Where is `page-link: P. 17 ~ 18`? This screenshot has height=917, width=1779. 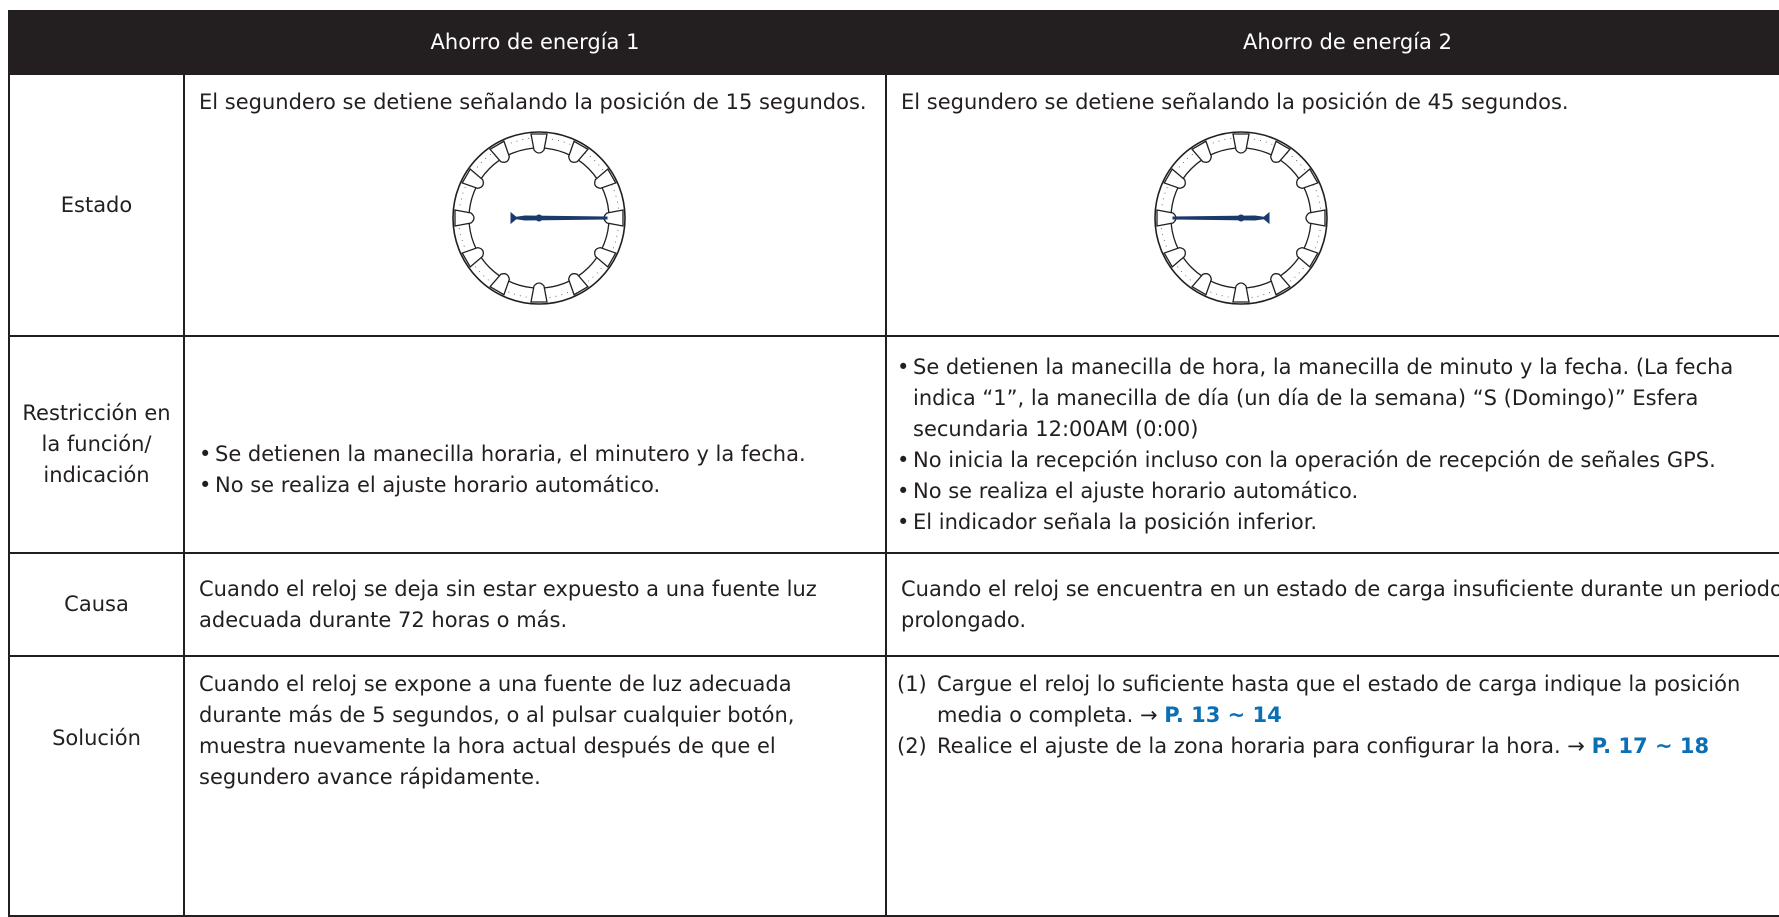
page-link: P. 17 ~ 18 is located at coordinates (1650, 746).